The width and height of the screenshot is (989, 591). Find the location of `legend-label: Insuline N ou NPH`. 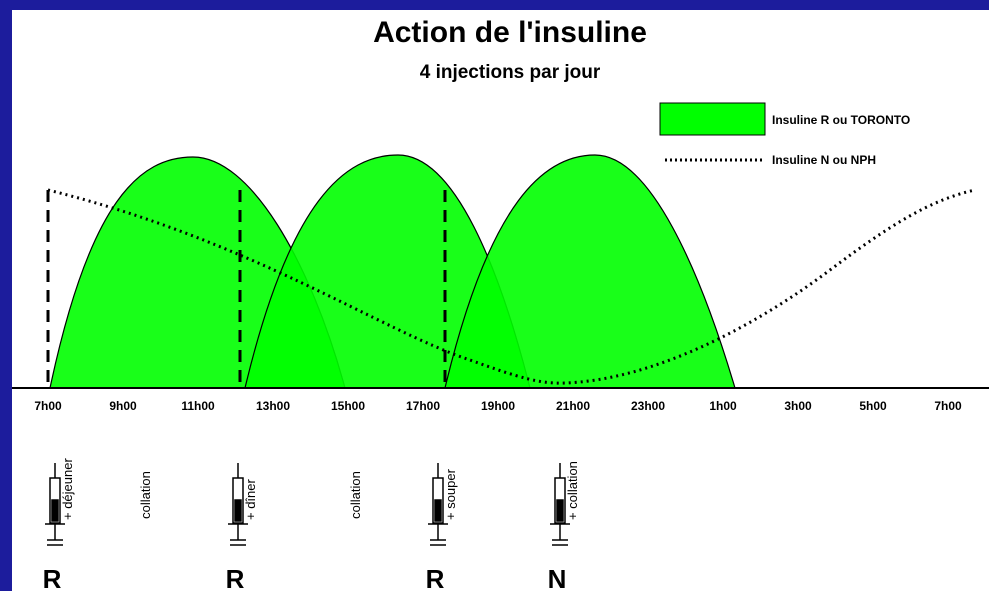

legend-label: Insuline N ou NPH is located at coordinates (824, 160).